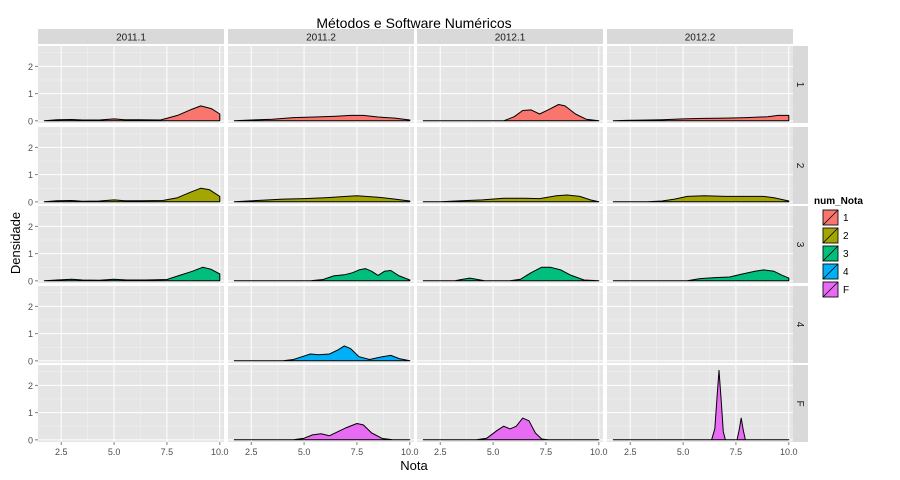 The image size is (900, 480). What do you see at coordinates (846, 236) in the screenshot?
I see `legend-label: 2` at bounding box center [846, 236].